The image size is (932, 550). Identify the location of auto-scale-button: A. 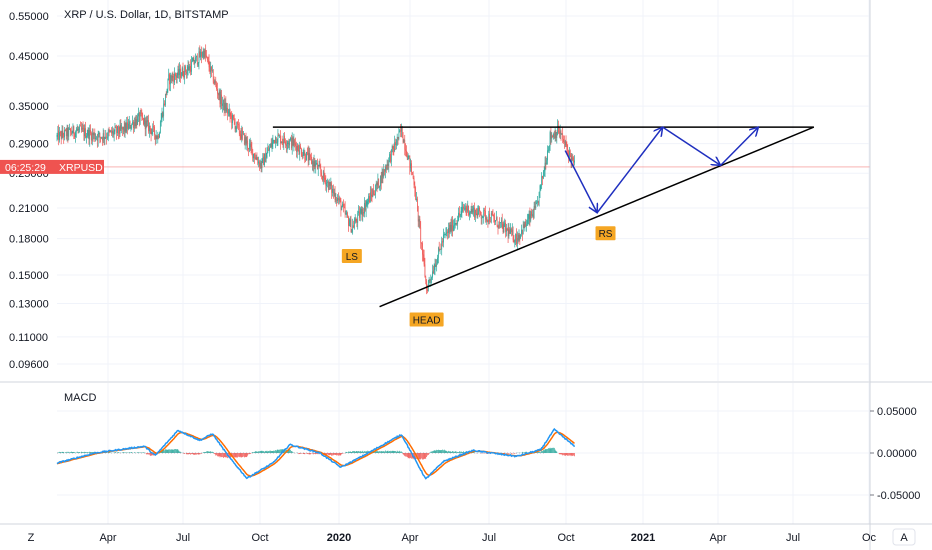
(904, 537).